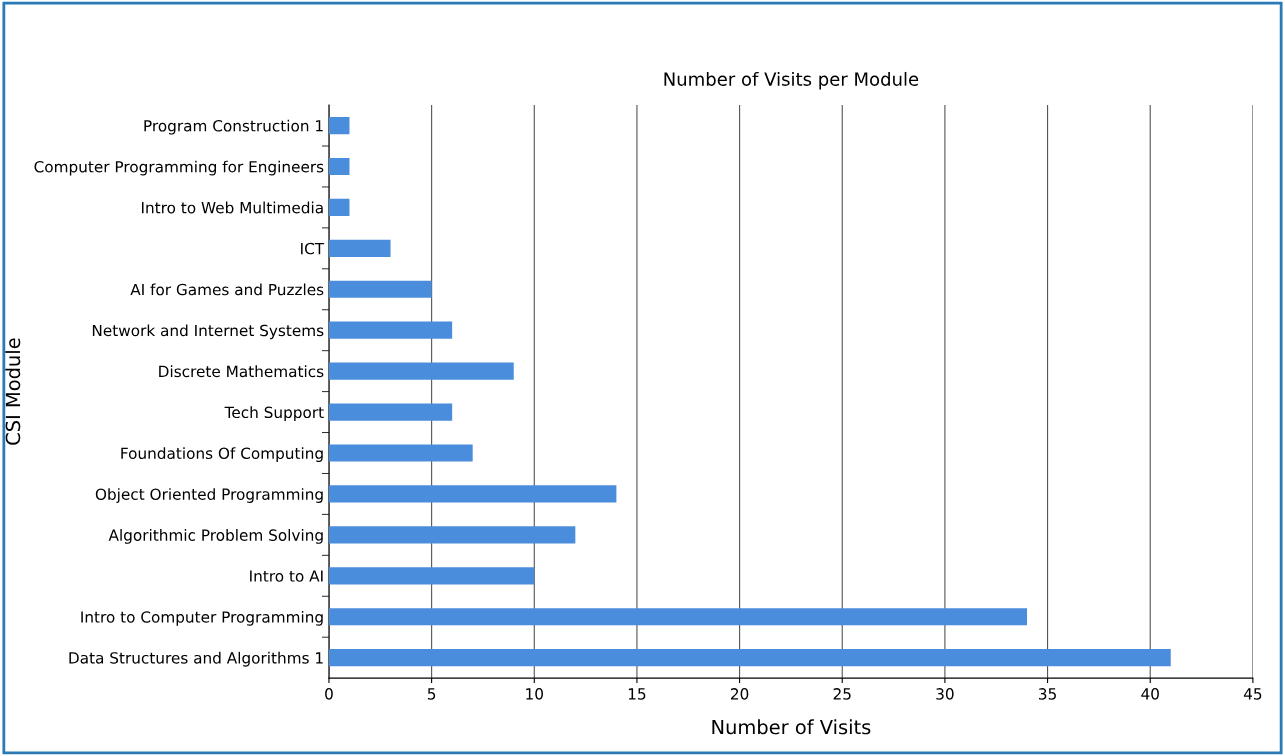 The width and height of the screenshot is (1285, 756). I want to click on y-tick-label: Intro to Web Multimedia, so click(232, 207).